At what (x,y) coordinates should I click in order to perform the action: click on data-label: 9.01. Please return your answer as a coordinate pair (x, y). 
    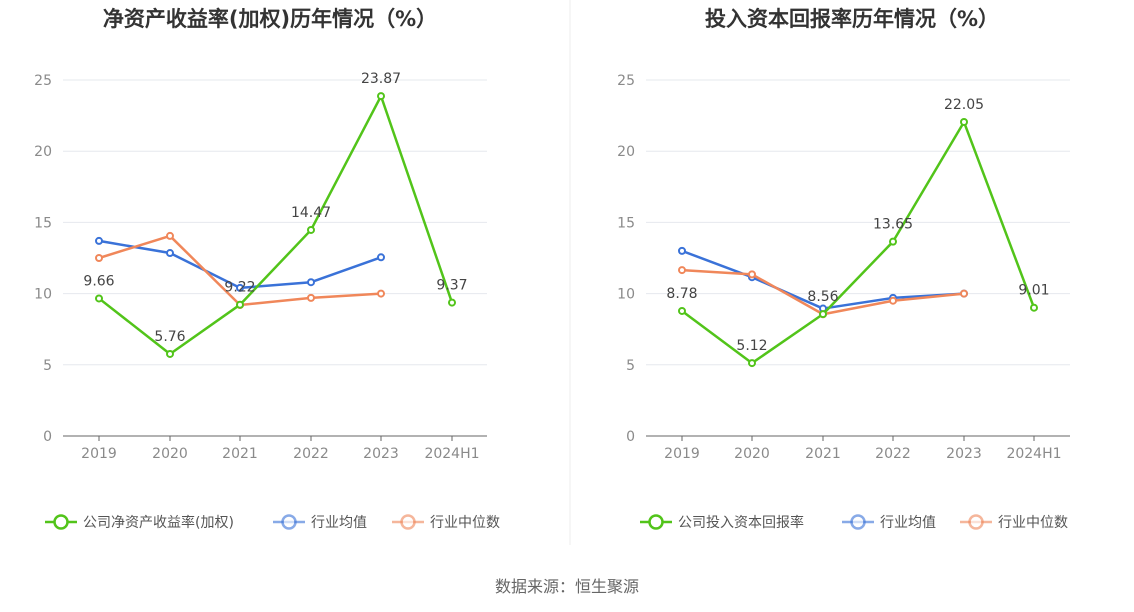
    Looking at the image, I should click on (1033, 291).